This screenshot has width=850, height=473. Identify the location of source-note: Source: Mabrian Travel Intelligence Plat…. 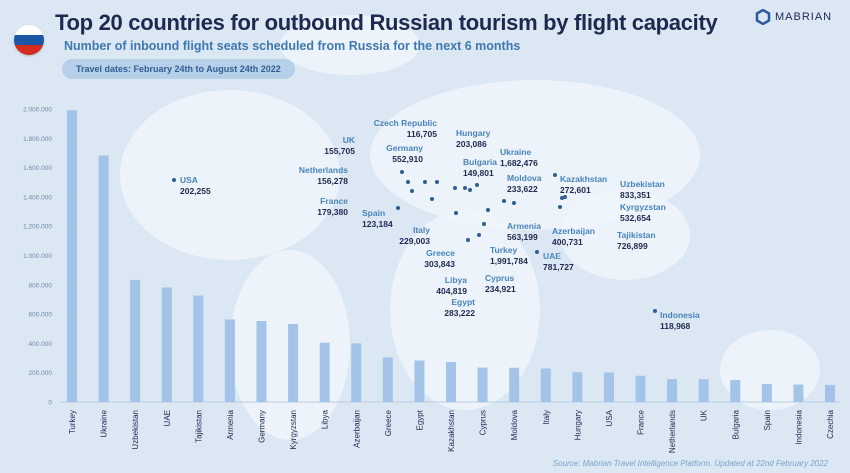
(690, 463).